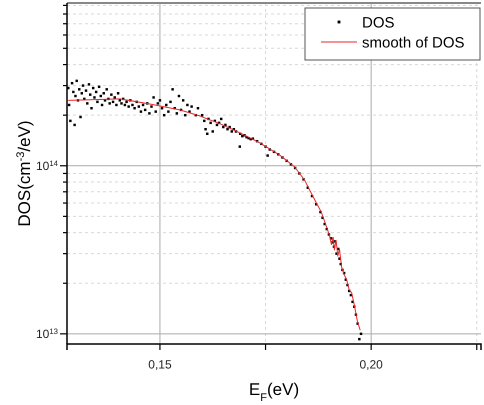  What do you see at coordinates (378, 23) in the screenshot?
I see `legend-label: DOS` at bounding box center [378, 23].